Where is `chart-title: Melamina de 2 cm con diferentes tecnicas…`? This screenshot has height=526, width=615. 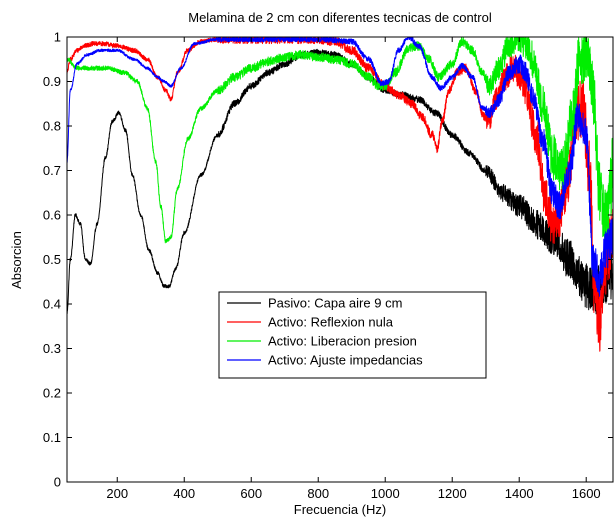 chart-title: Melamina de 2 cm con diferentes tecnicas… is located at coordinates (340, 17).